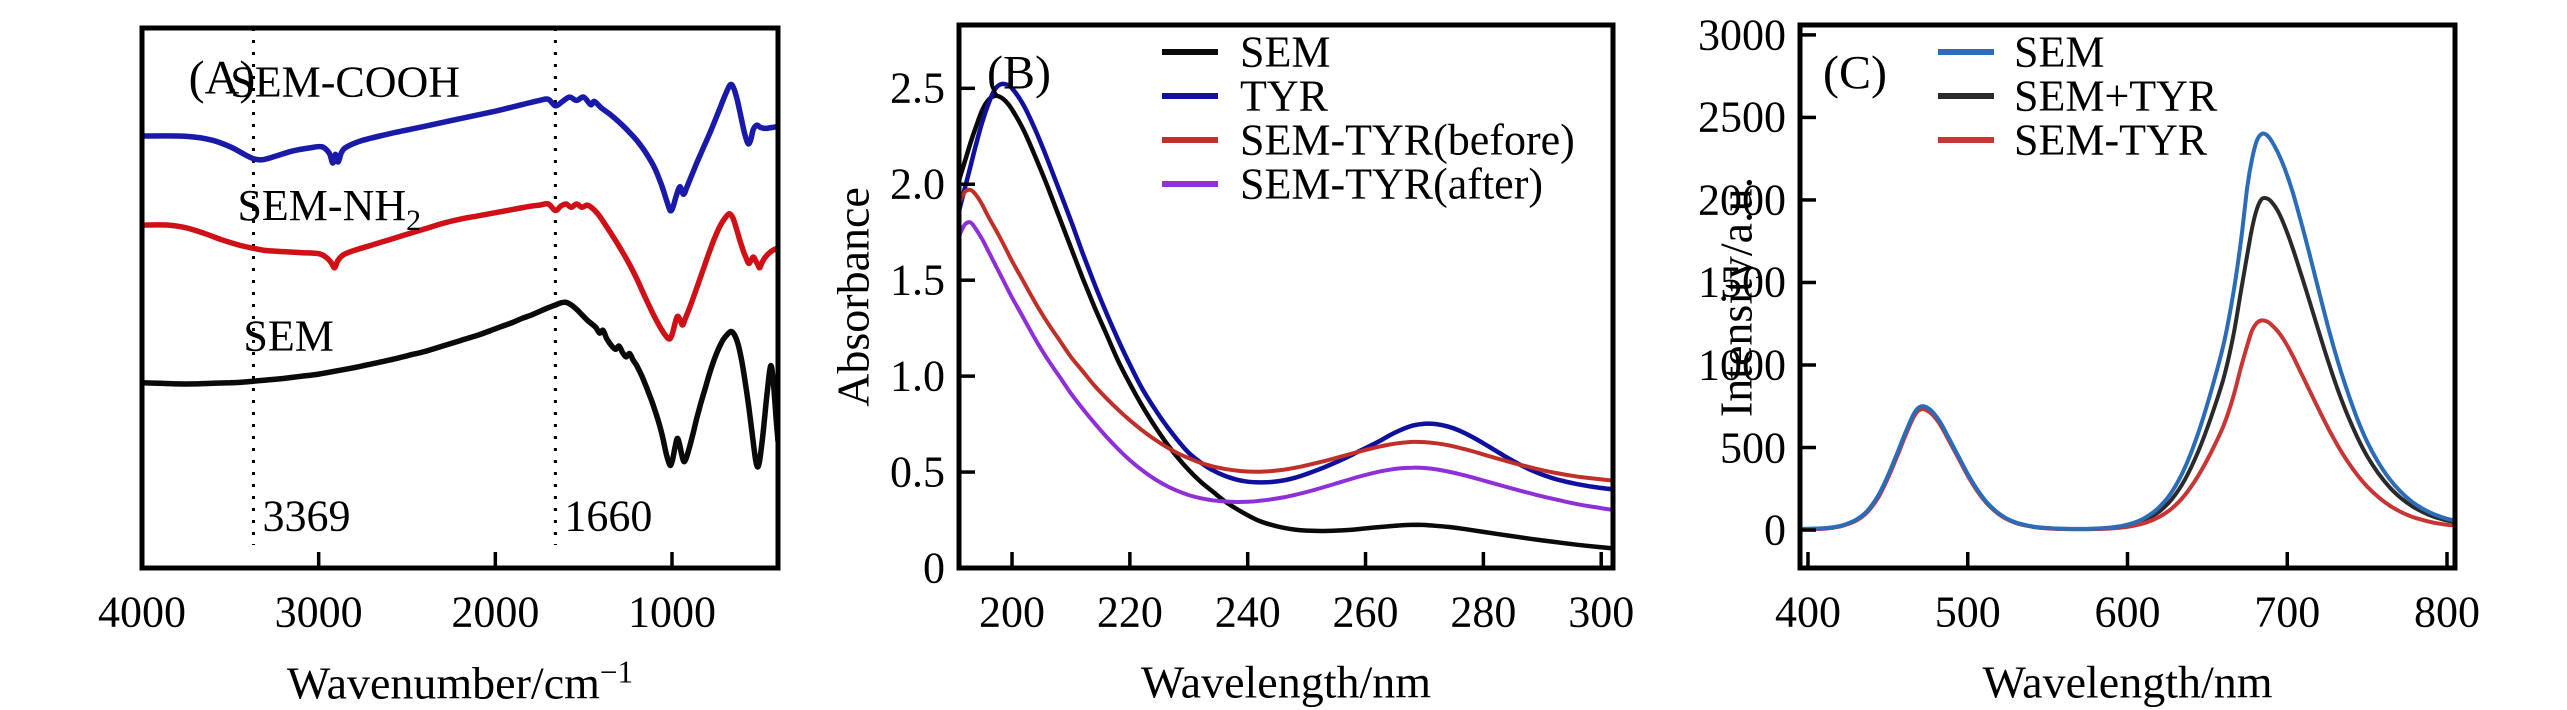 The width and height of the screenshot is (2567, 710). Describe the element at coordinates (2127, 612) in the screenshot. I see `x-tick-label: 600` at that location.